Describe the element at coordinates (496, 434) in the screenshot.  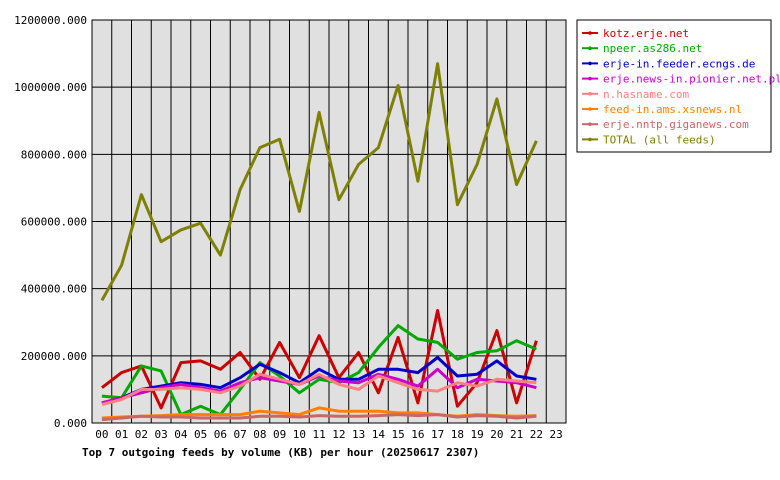
I see `x-tick-label: 20` at that location.